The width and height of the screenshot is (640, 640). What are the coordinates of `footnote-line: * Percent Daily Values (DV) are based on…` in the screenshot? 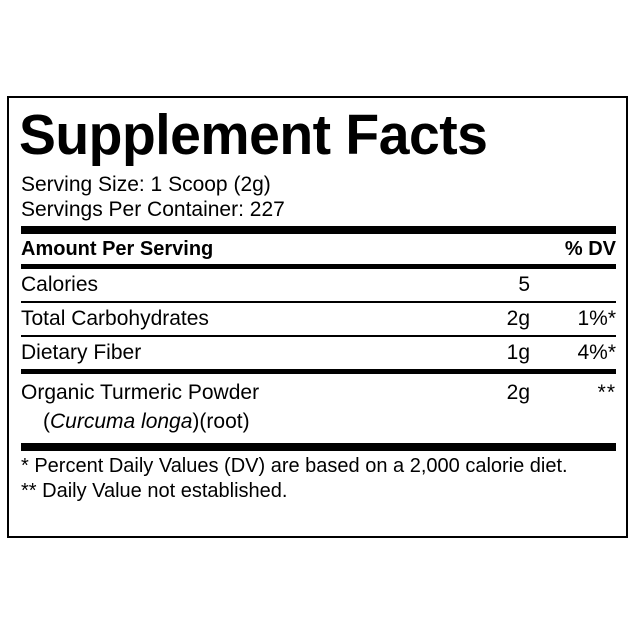 It's located at (294, 466).